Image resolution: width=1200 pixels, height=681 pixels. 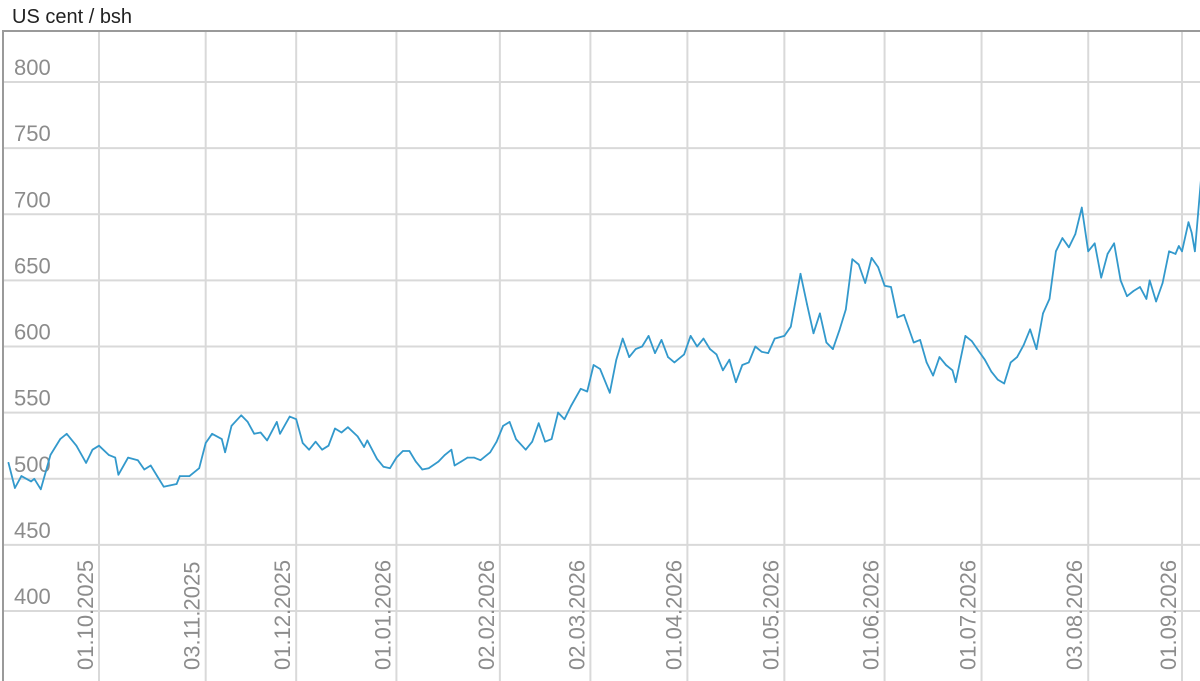 I want to click on x-tick-label: 01.04.2026, so click(x=673, y=615).